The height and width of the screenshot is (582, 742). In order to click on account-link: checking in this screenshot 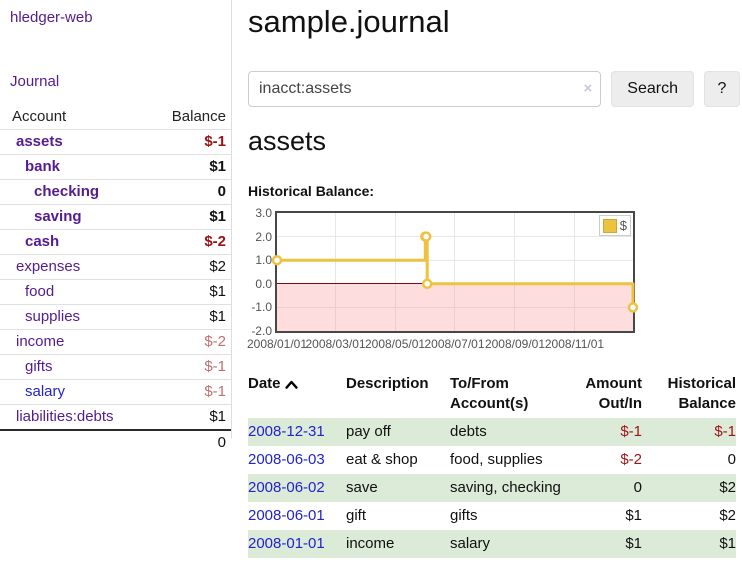, I will do `click(67, 191)`.